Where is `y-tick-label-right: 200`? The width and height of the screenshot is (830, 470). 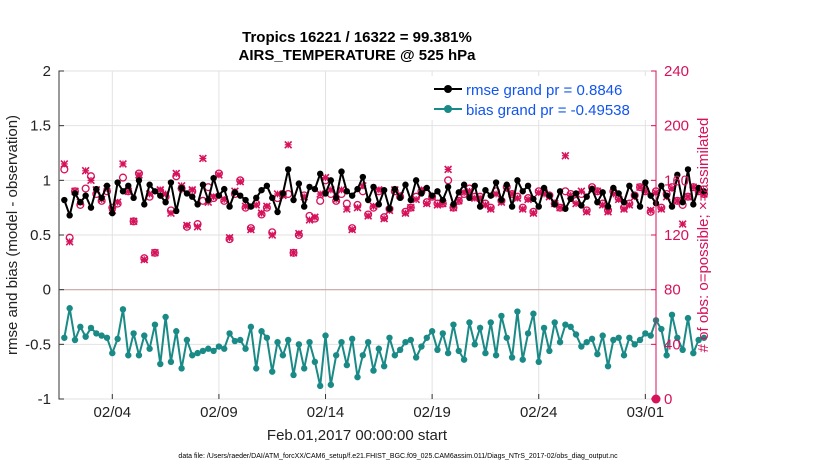 y-tick-label-right: 200 is located at coordinates (676, 126).